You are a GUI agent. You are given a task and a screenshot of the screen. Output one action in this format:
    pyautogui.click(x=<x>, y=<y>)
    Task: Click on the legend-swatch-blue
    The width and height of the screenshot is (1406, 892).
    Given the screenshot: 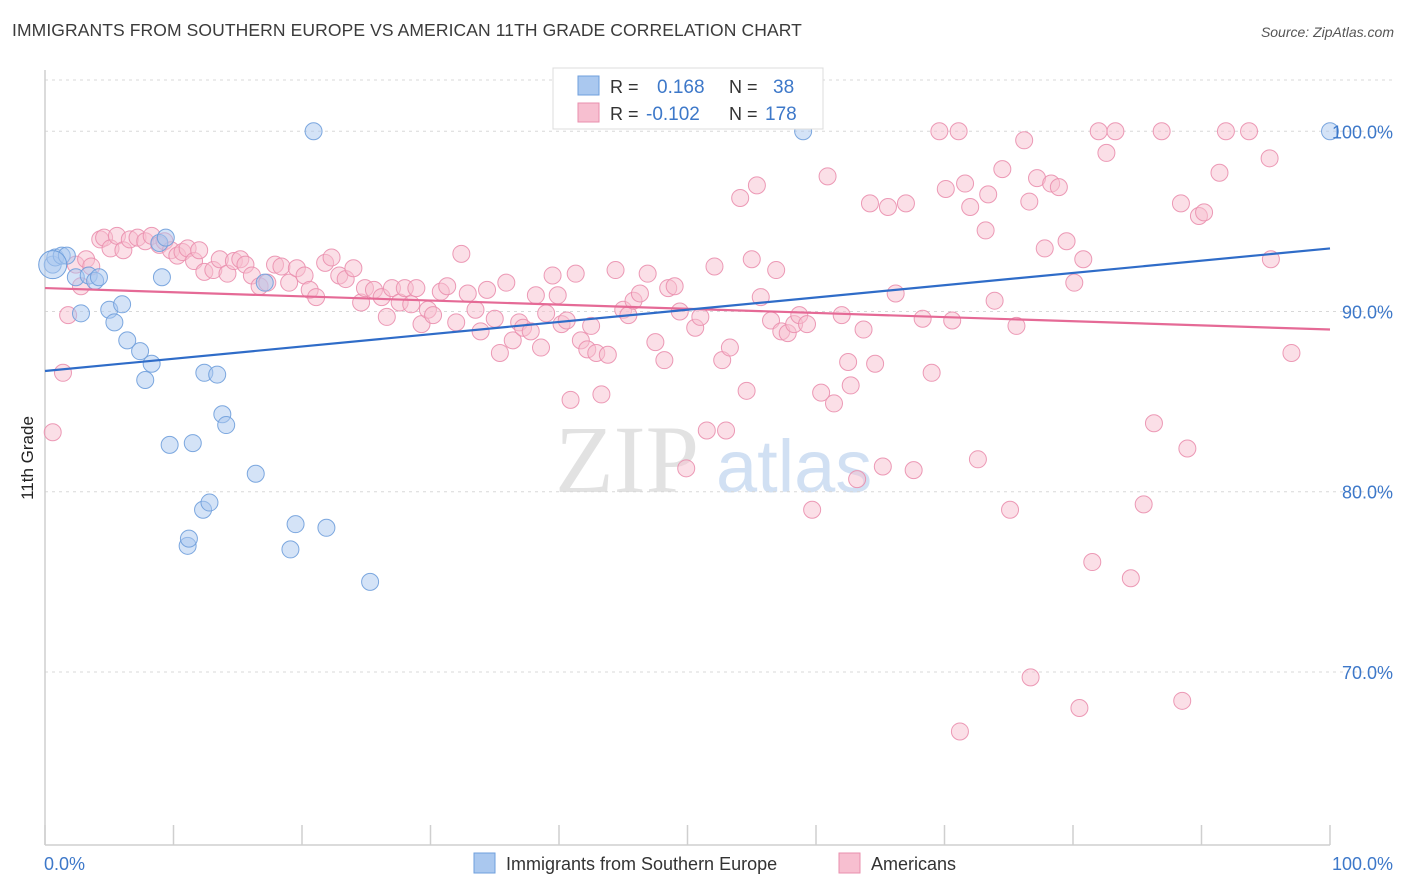 What is the action you would take?
    pyautogui.click(x=588, y=85)
    